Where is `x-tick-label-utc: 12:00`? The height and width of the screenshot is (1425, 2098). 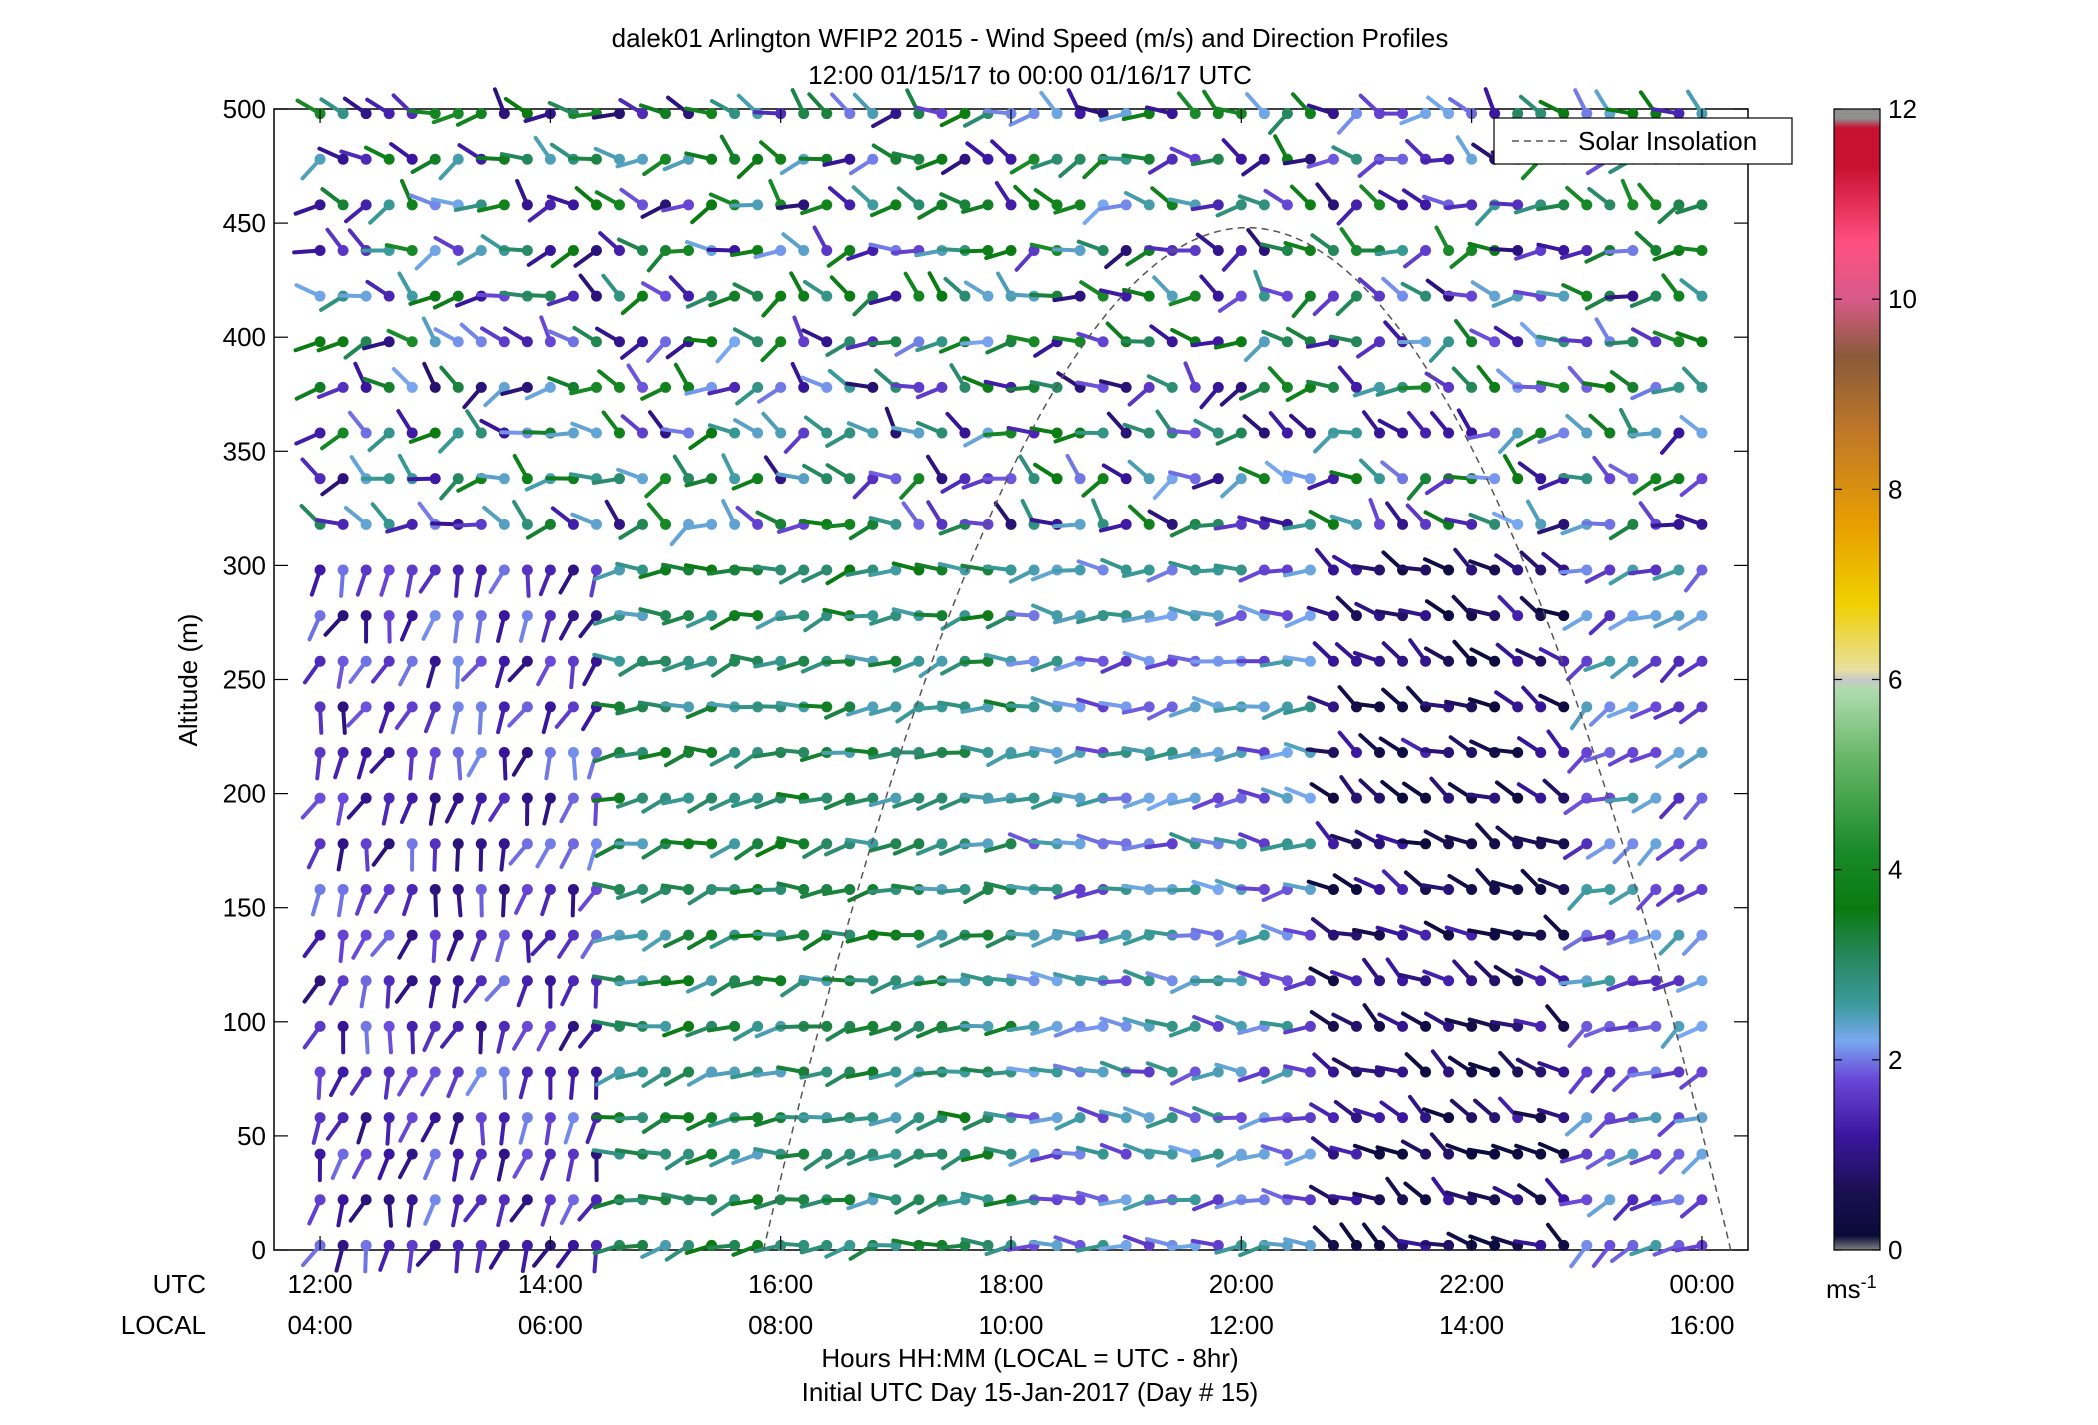
x-tick-label-utc: 12:00 is located at coordinates (320, 1284).